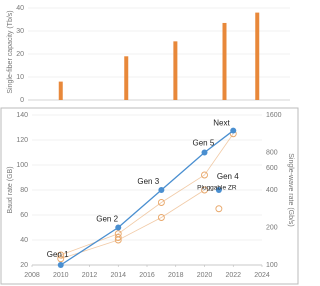 This screenshot has height=286, width=320. What do you see at coordinates (148, 181) in the screenshot?
I see `annotation: Gen 3` at bounding box center [148, 181].